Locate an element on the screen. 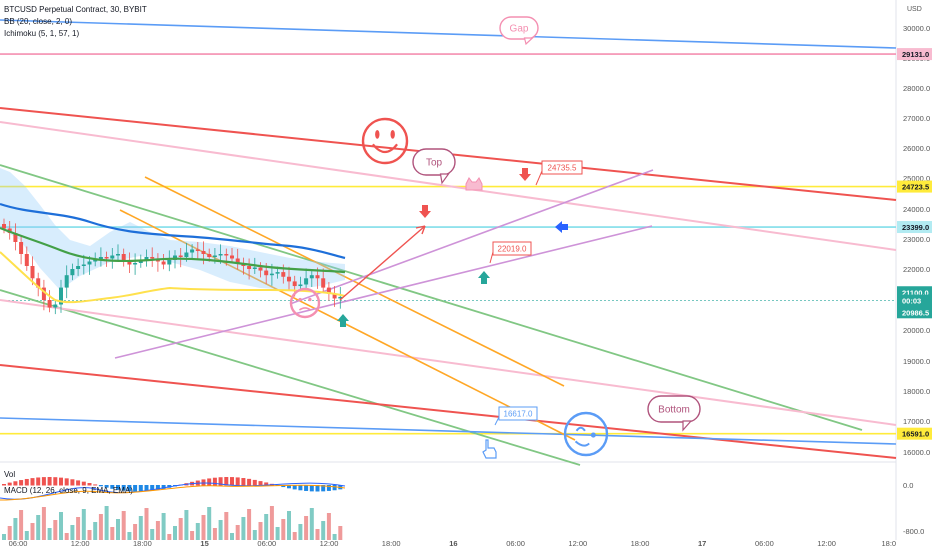 This screenshot has height=550, width=932. bb-legend: BB (20, close, 2, 0) is located at coordinates (38, 21).